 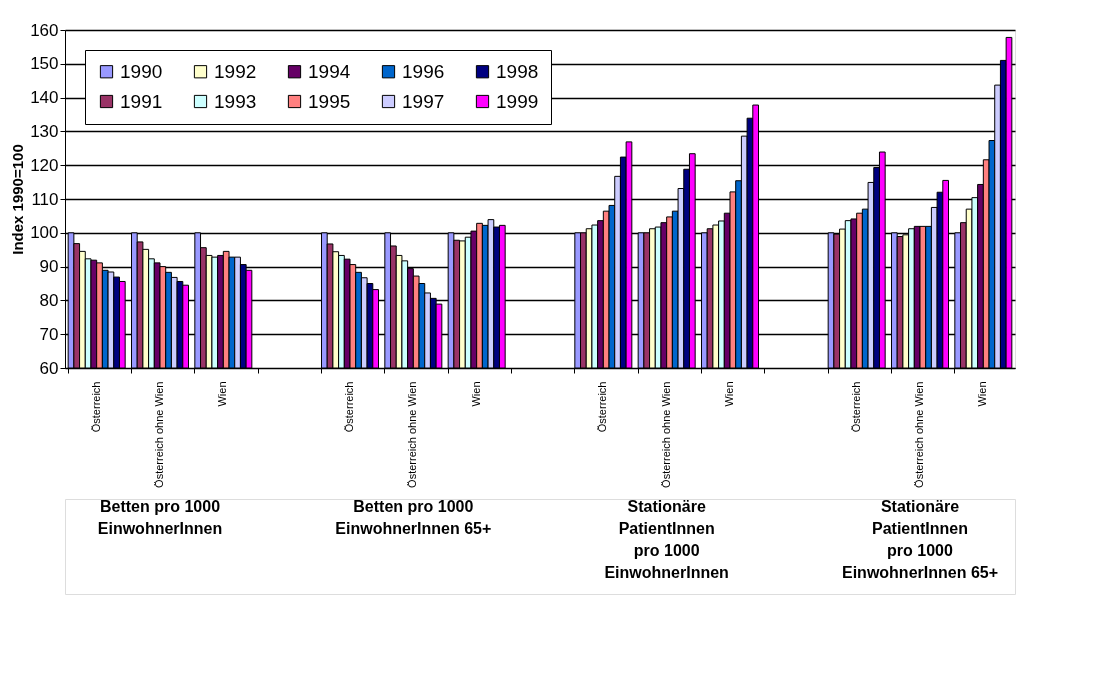 What do you see at coordinates (517, 101) in the screenshot?
I see `legend-label: 1999` at bounding box center [517, 101].